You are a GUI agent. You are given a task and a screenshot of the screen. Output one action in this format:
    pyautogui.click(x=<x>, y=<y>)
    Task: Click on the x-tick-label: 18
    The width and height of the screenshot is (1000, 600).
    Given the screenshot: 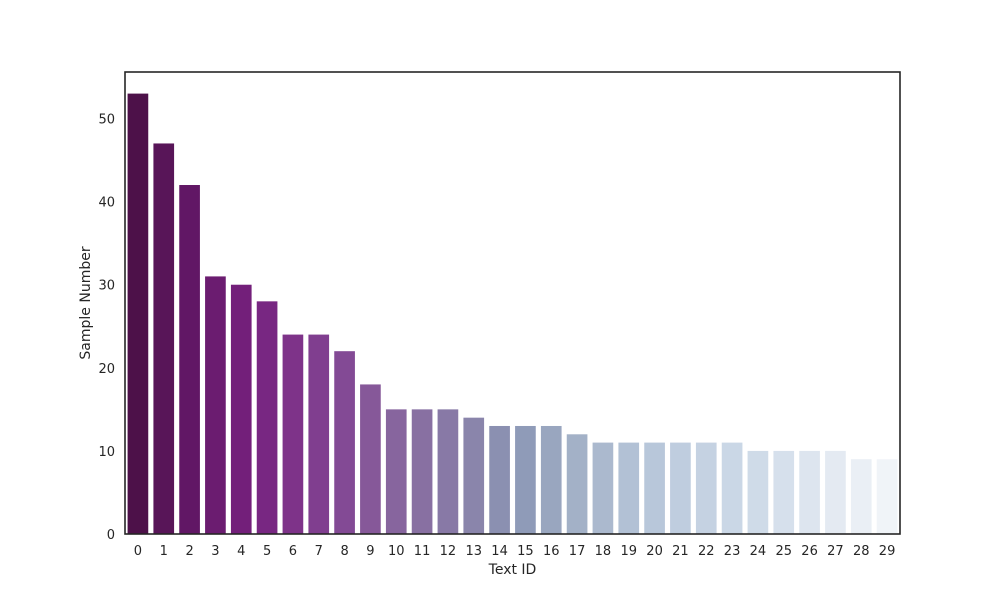 What is the action you would take?
    pyautogui.click(x=603, y=551)
    